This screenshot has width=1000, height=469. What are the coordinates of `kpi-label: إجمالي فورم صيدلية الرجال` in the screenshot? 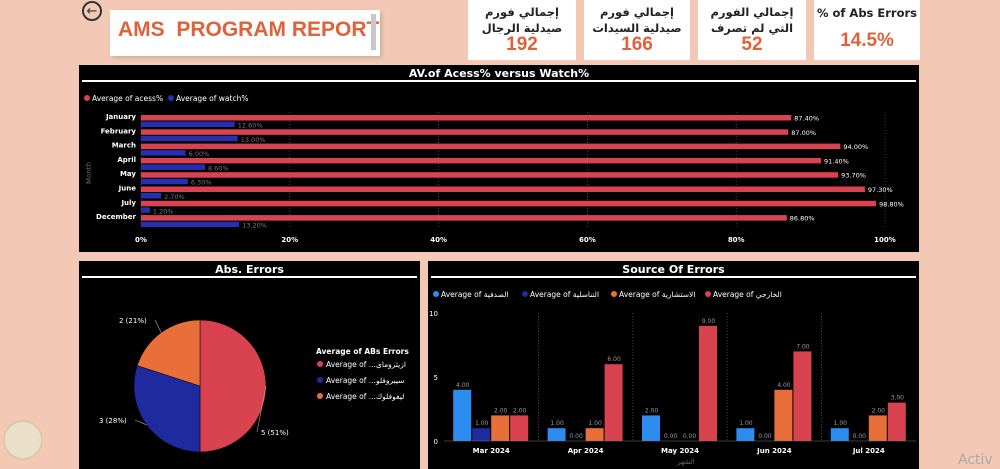 It's located at (522, 20).